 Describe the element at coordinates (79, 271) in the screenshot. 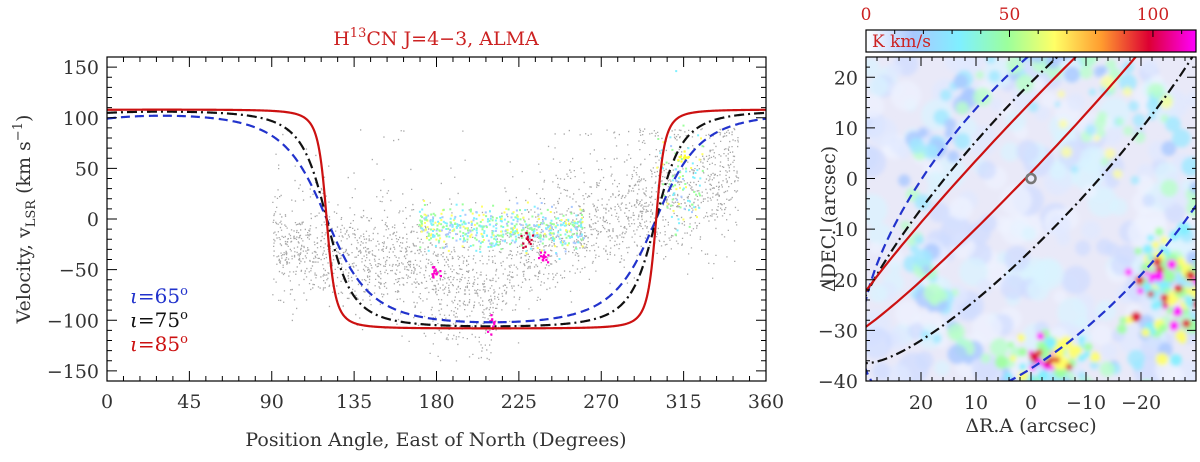

I see `y-tick-label: −50` at that location.